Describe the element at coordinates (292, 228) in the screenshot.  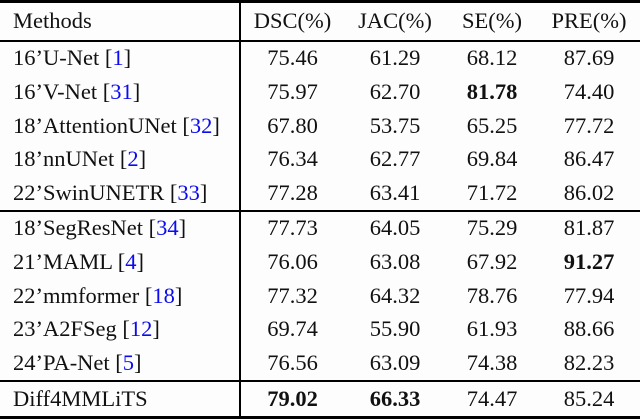
I see `value-cell: 77.73` at that location.